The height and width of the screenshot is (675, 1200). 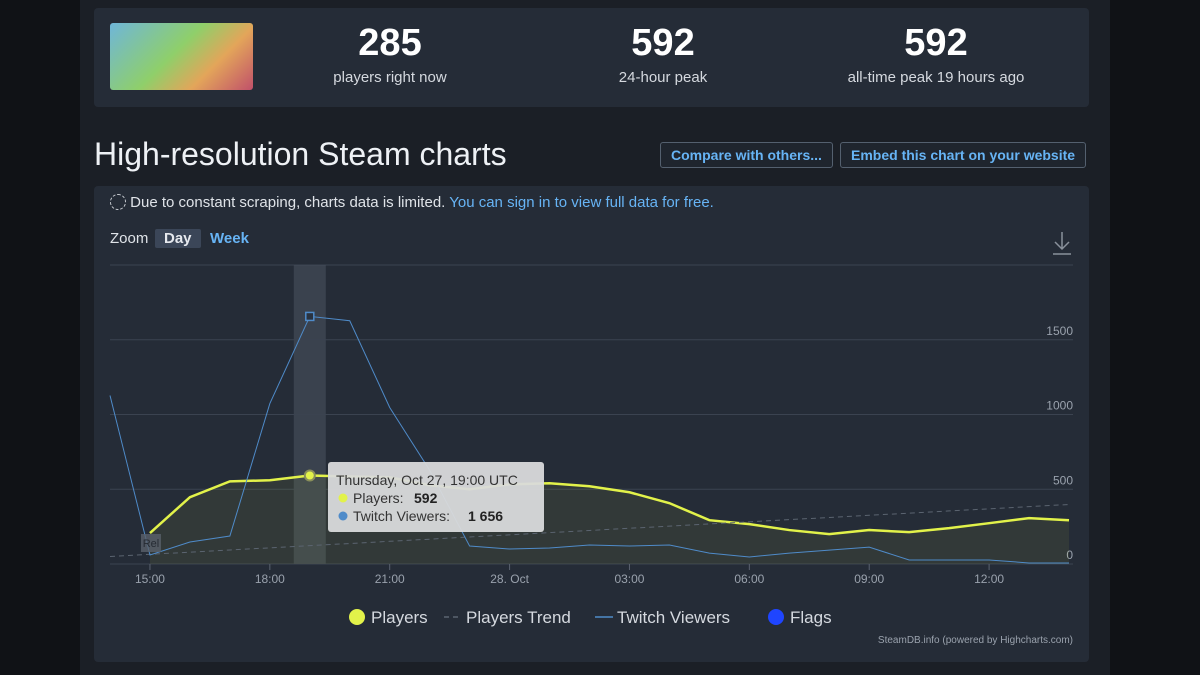 What do you see at coordinates (975, 640) in the screenshot?
I see `credit: SteamDB.info (powered by Highcharts.com)` at bounding box center [975, 640].